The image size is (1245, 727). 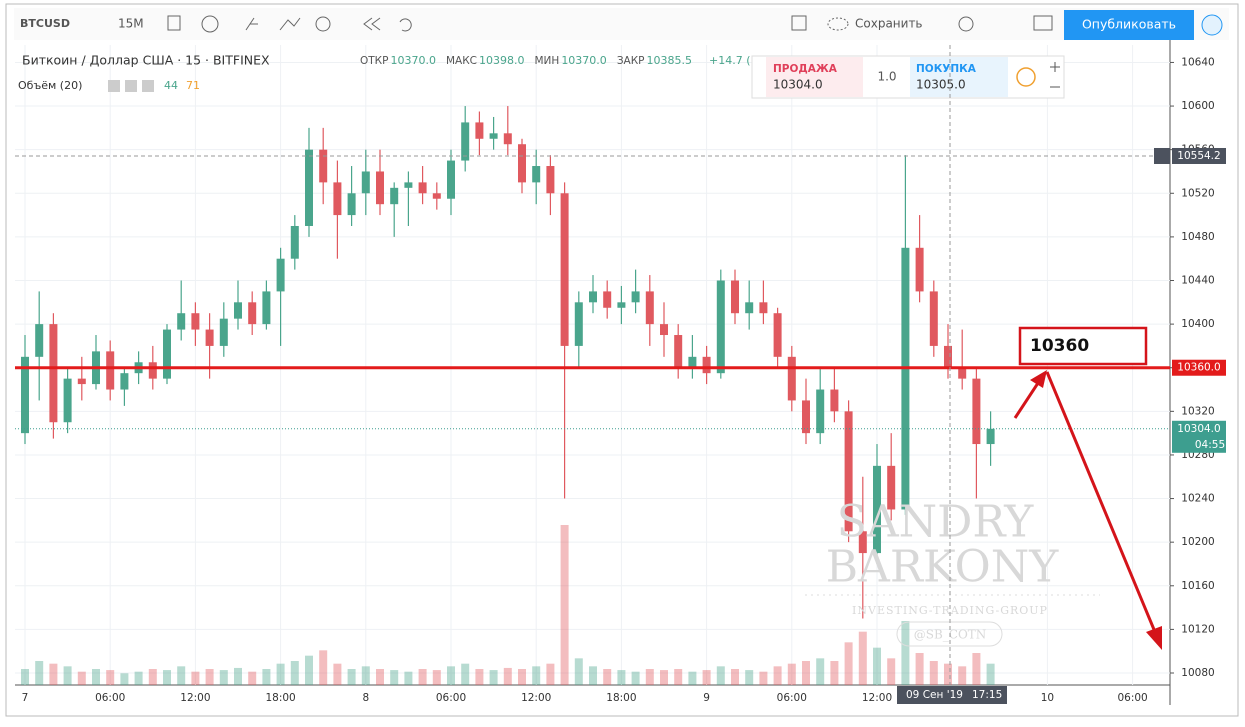 I want to click on last-price-box, so click(x=1199, y=436).